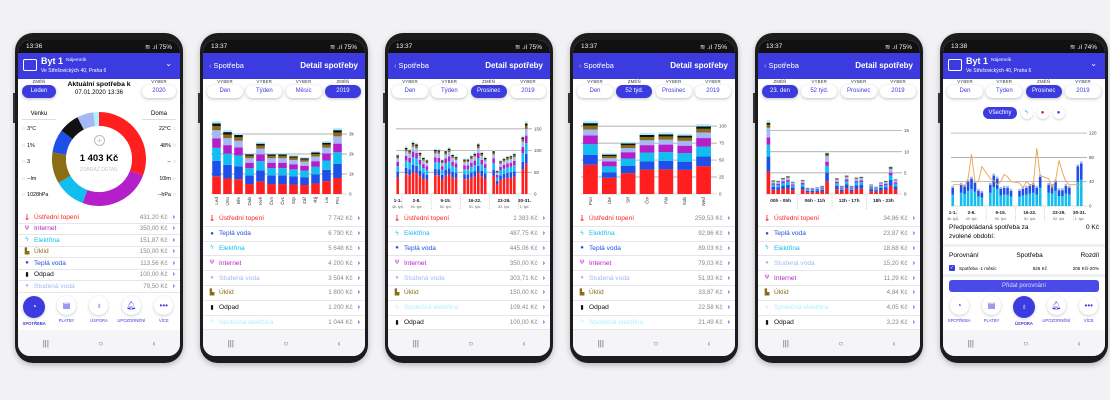 This screenshot has width=1110, height=400. I want to click on zoom-icon: +, so click(99, 140).